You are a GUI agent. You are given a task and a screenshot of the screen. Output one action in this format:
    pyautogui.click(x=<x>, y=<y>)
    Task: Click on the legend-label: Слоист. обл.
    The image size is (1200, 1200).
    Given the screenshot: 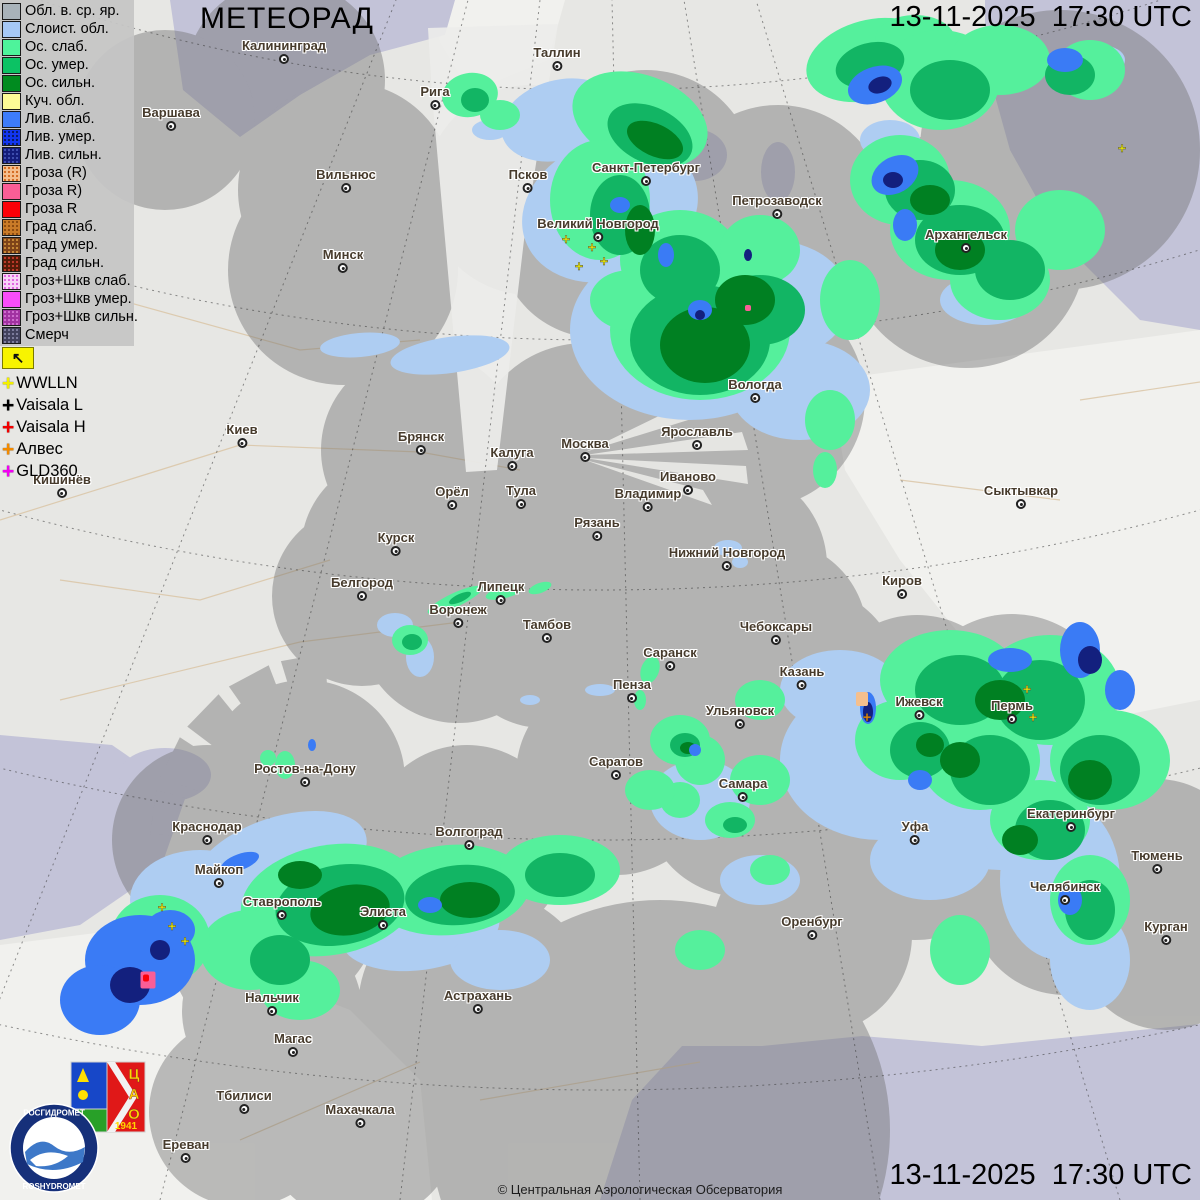 What is the action you would take?
    pyautogui.click(x=67, y=28)
    